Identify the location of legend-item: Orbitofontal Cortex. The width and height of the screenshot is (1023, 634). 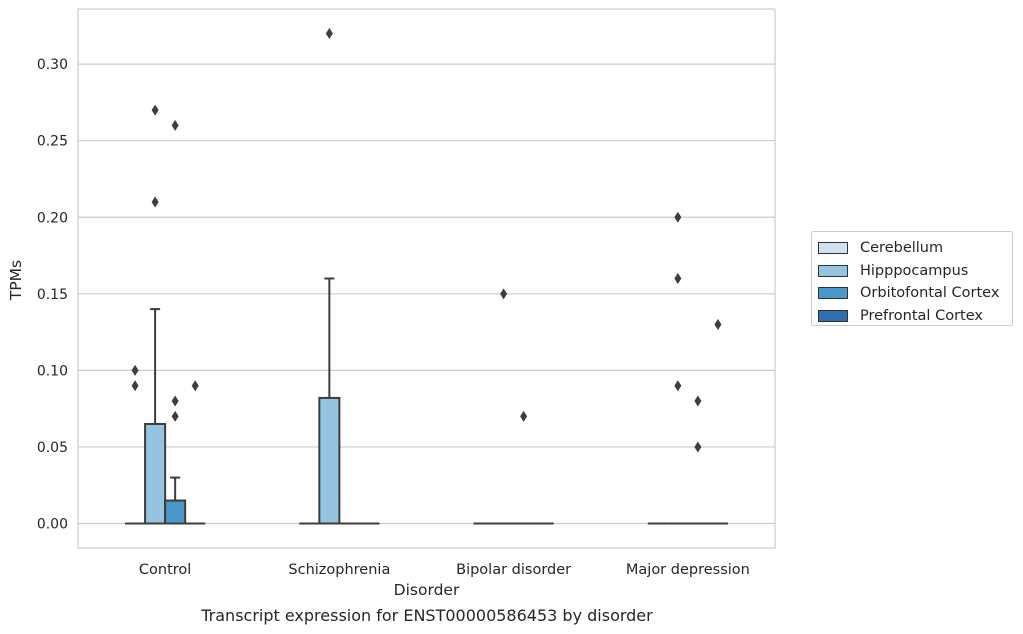
(915, 293).